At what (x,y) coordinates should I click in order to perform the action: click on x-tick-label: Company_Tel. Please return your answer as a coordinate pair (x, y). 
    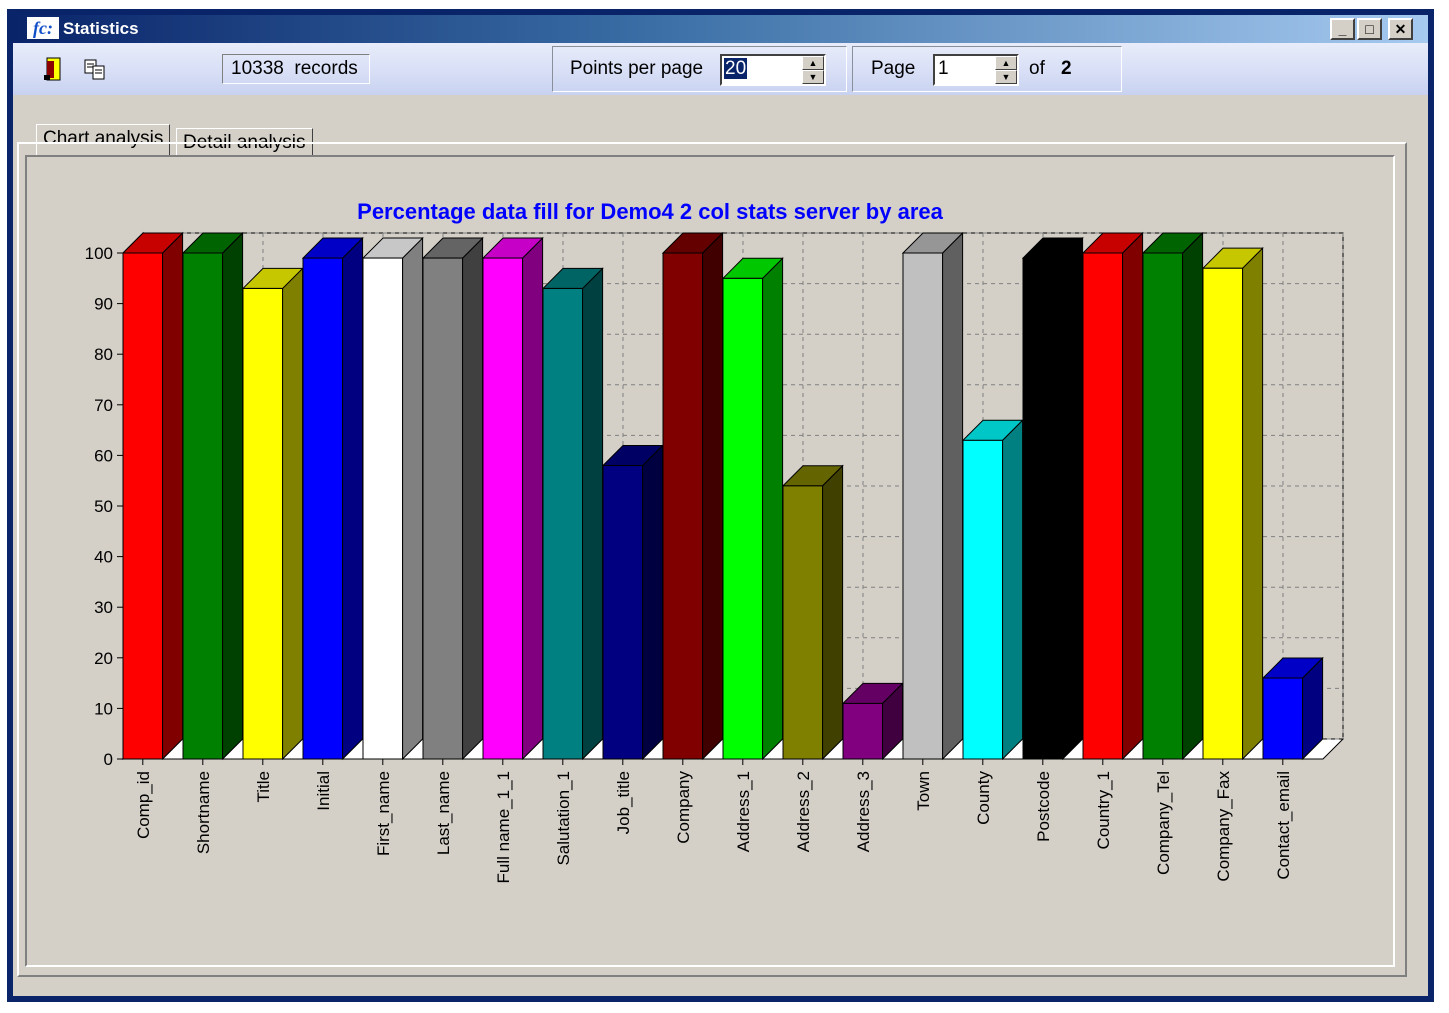
    Looking at the image, I should click on (1163, 823).